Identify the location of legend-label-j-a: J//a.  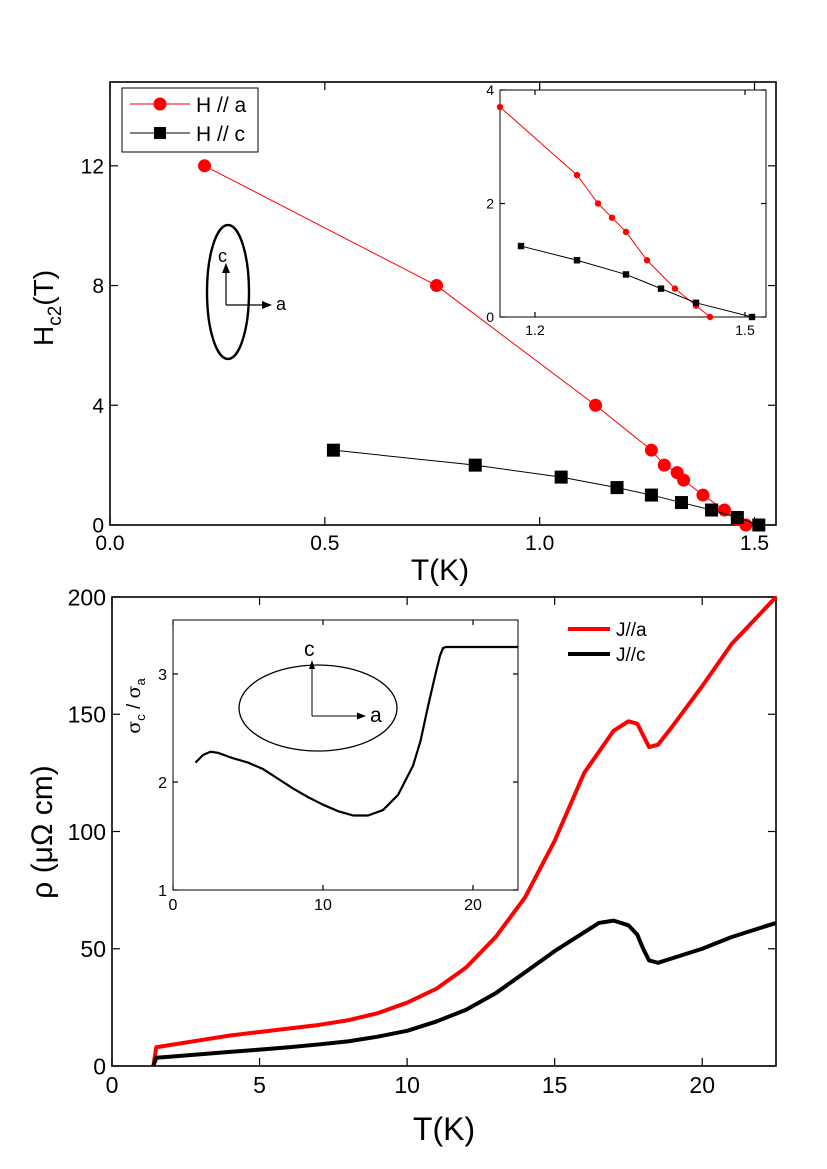
(631, 630).